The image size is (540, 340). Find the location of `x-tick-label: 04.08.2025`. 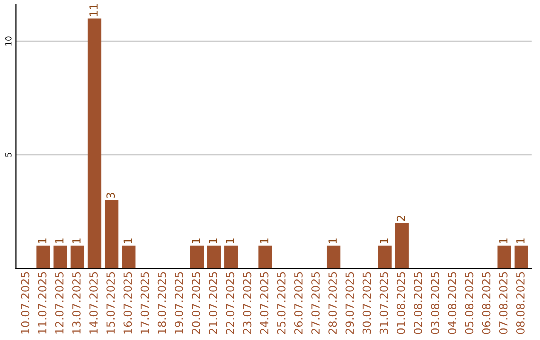

x-tick-label: 04.08.2025 is located at coordinates (452, 303).